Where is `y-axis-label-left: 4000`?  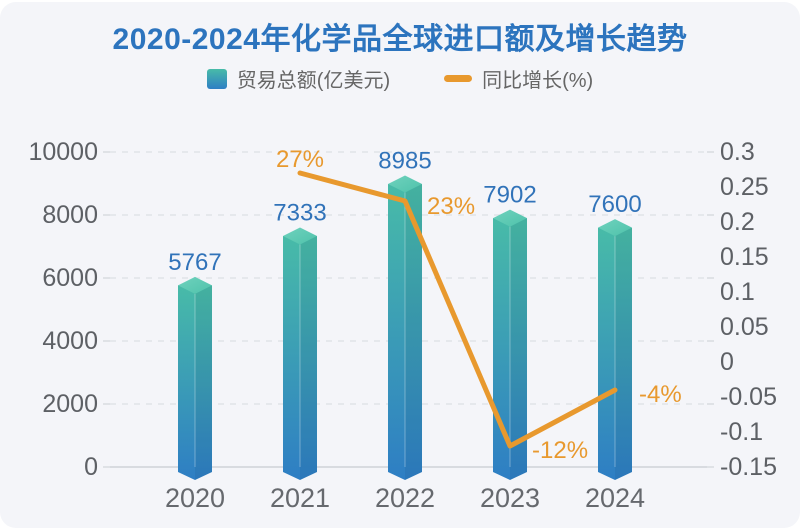 y-axis-label-left: 4000 is located at coordinates (70, 341).